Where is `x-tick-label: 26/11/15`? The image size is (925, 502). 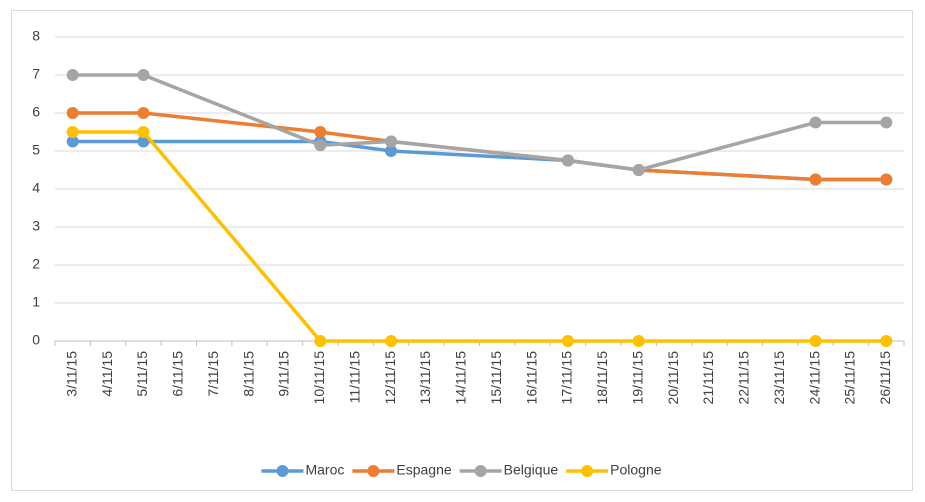
x-tick-label: 26/11/15 is located at coordinates (885, 378).